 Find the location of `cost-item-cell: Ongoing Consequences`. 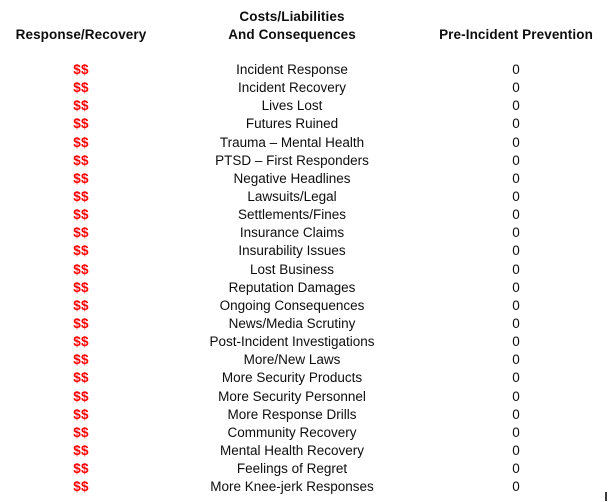

cost-item-cell: Ongoing Consequences is located at coordinates (292, 305).